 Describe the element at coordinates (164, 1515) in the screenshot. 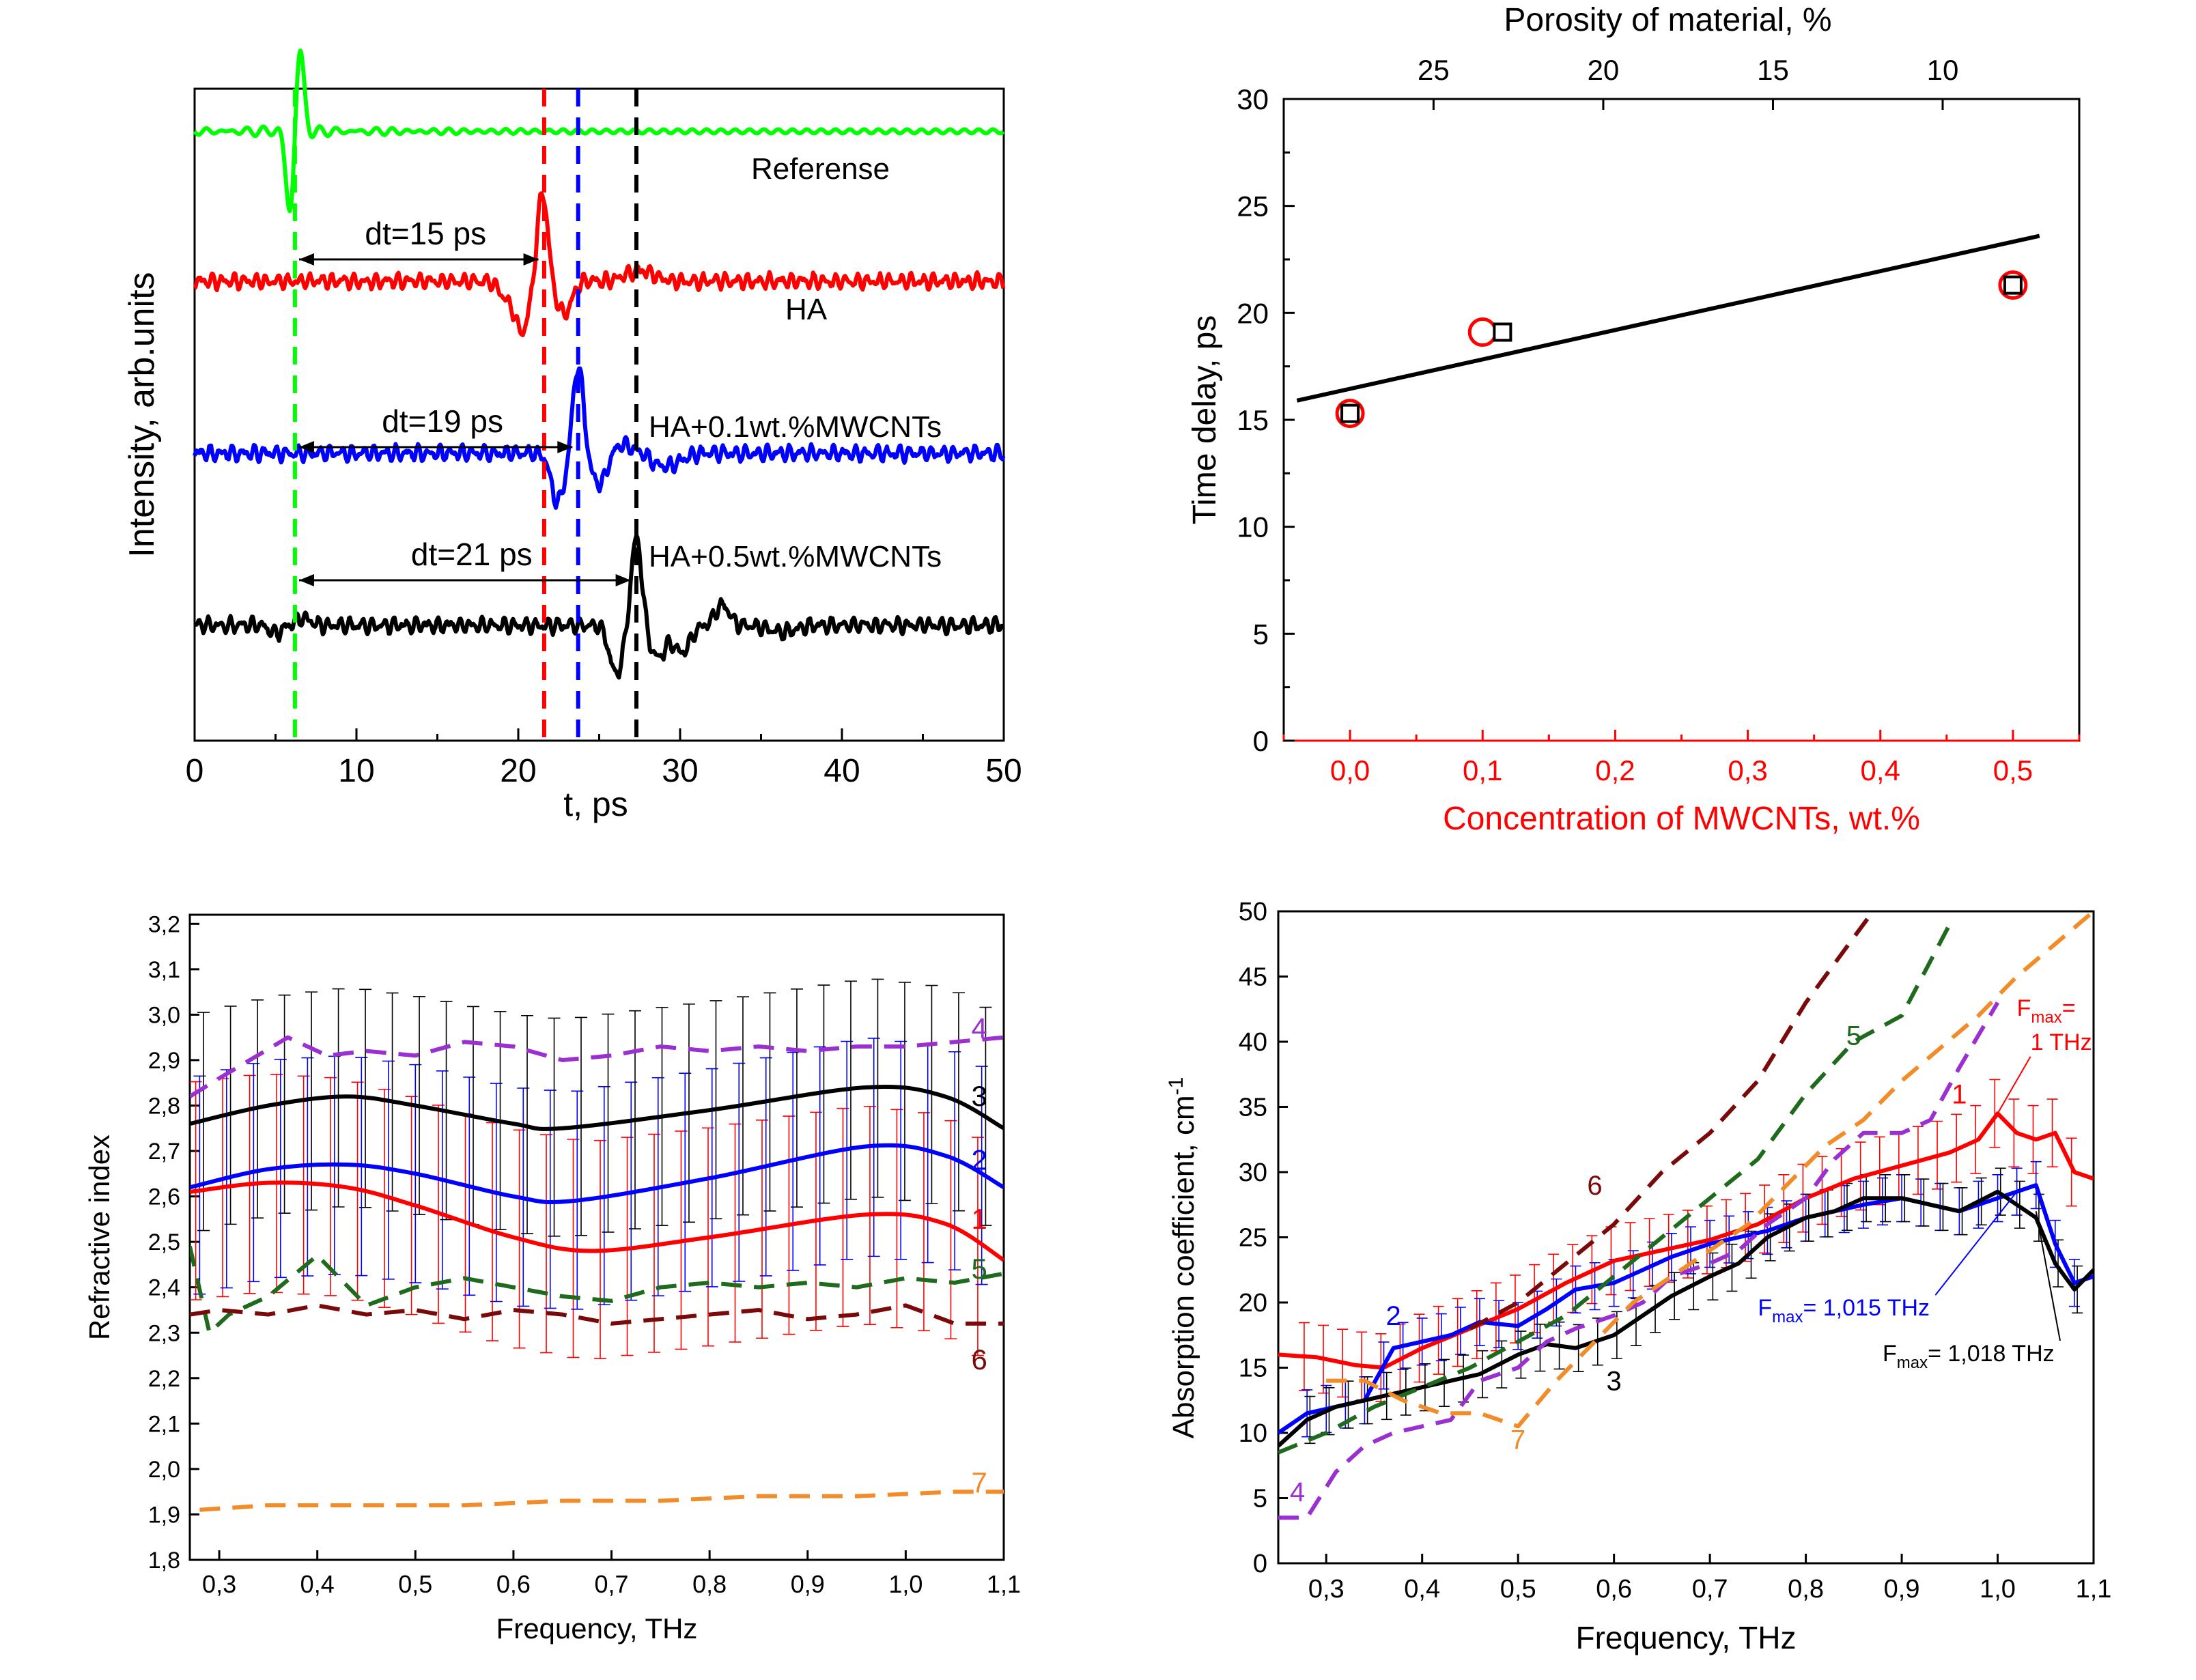

I see `y-tick-label: 1,9` at that location.